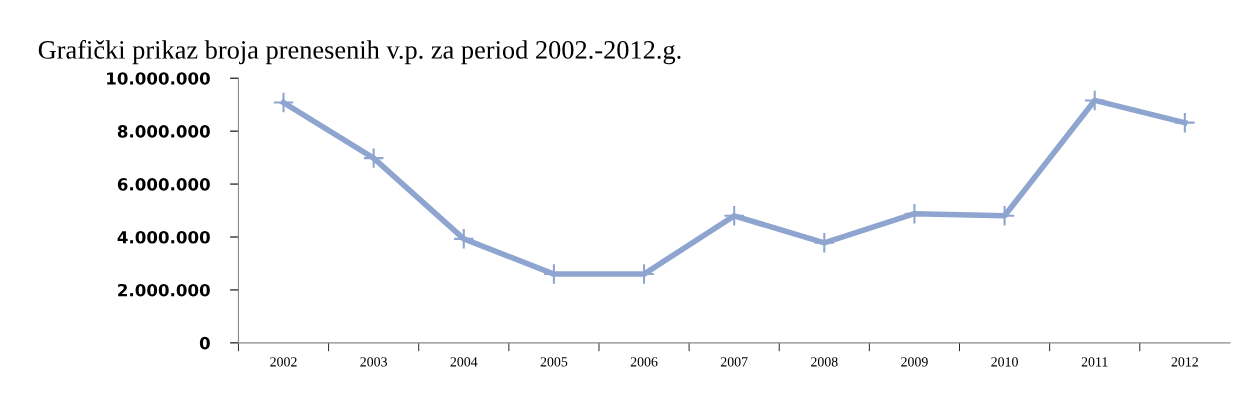 This screenshot has height=401, width=1255. Describe the element at coordinates (373, 362) in the screenshot. I see `x-tick-label: 2003` at that location.